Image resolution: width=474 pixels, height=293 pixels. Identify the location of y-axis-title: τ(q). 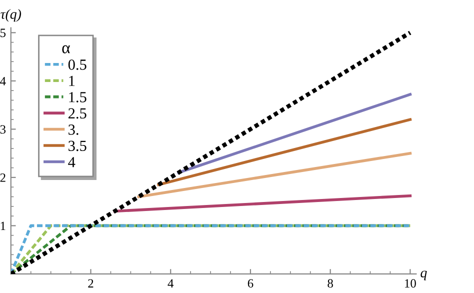
(11, 15).